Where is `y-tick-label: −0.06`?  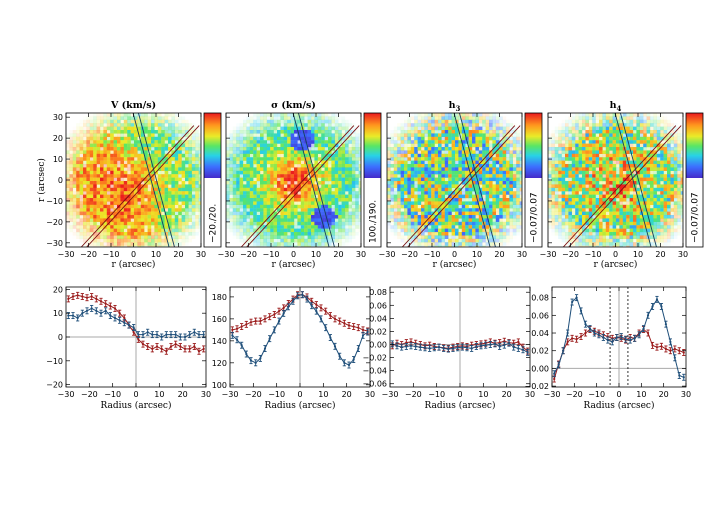 y-tick-label: −0.06 is located at coordinates (374, 384).